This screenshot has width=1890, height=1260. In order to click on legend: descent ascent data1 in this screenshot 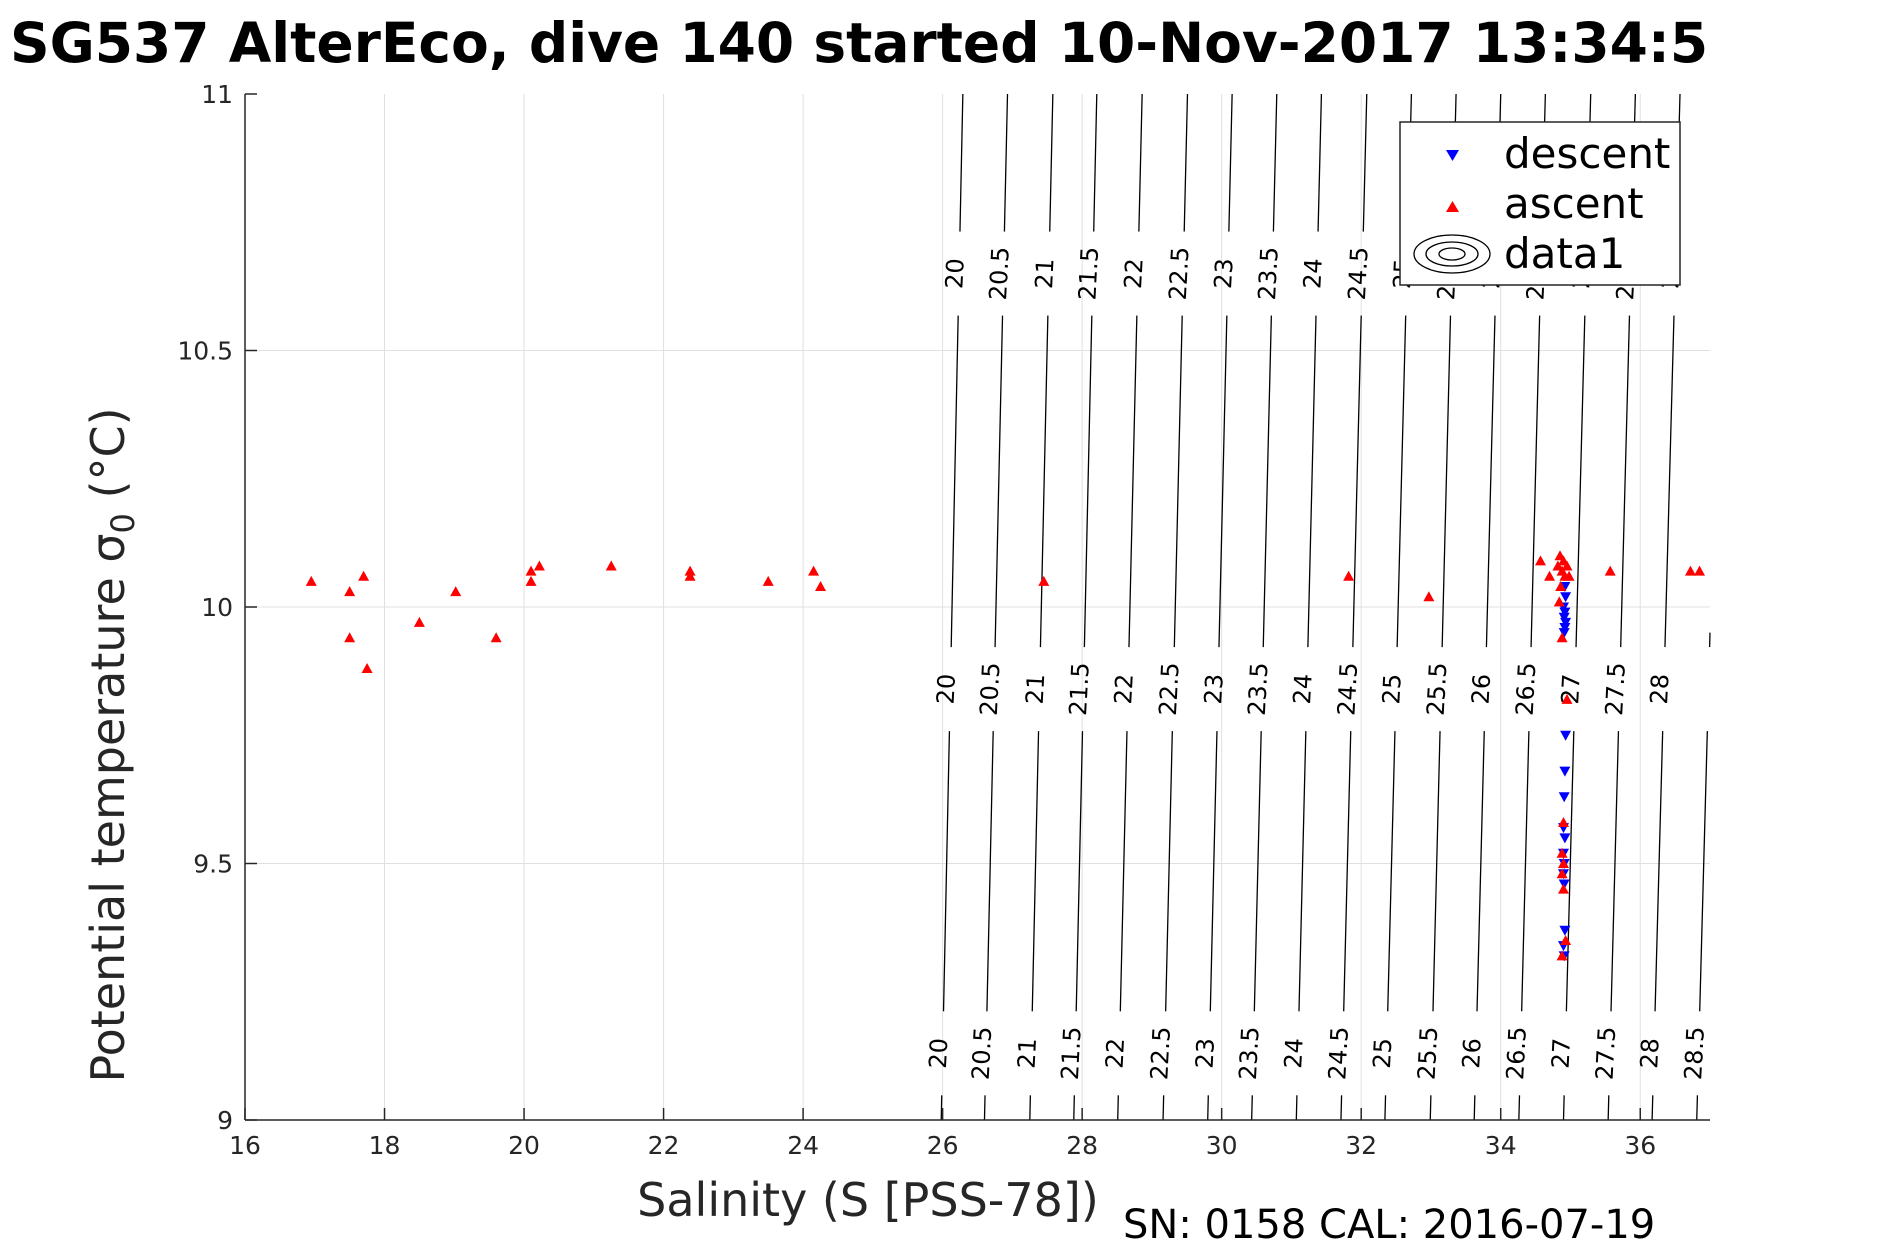, I will do `click(1540, 203)`.